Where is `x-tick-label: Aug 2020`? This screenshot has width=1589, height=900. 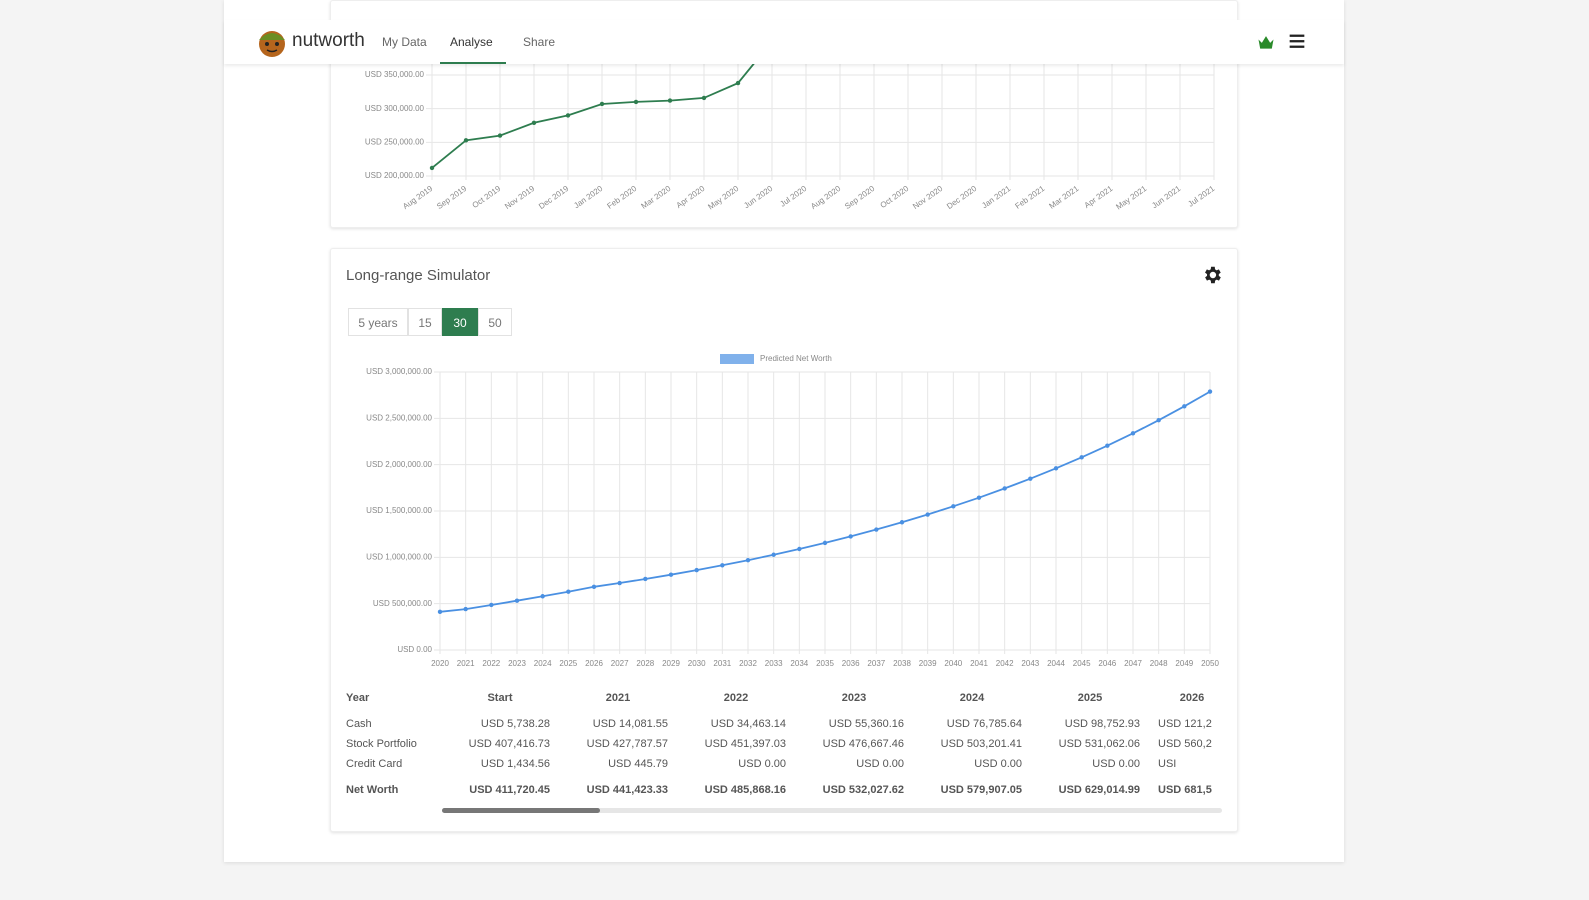 x-tick-label: Aug 2020 is located at coordinates (826, 197).